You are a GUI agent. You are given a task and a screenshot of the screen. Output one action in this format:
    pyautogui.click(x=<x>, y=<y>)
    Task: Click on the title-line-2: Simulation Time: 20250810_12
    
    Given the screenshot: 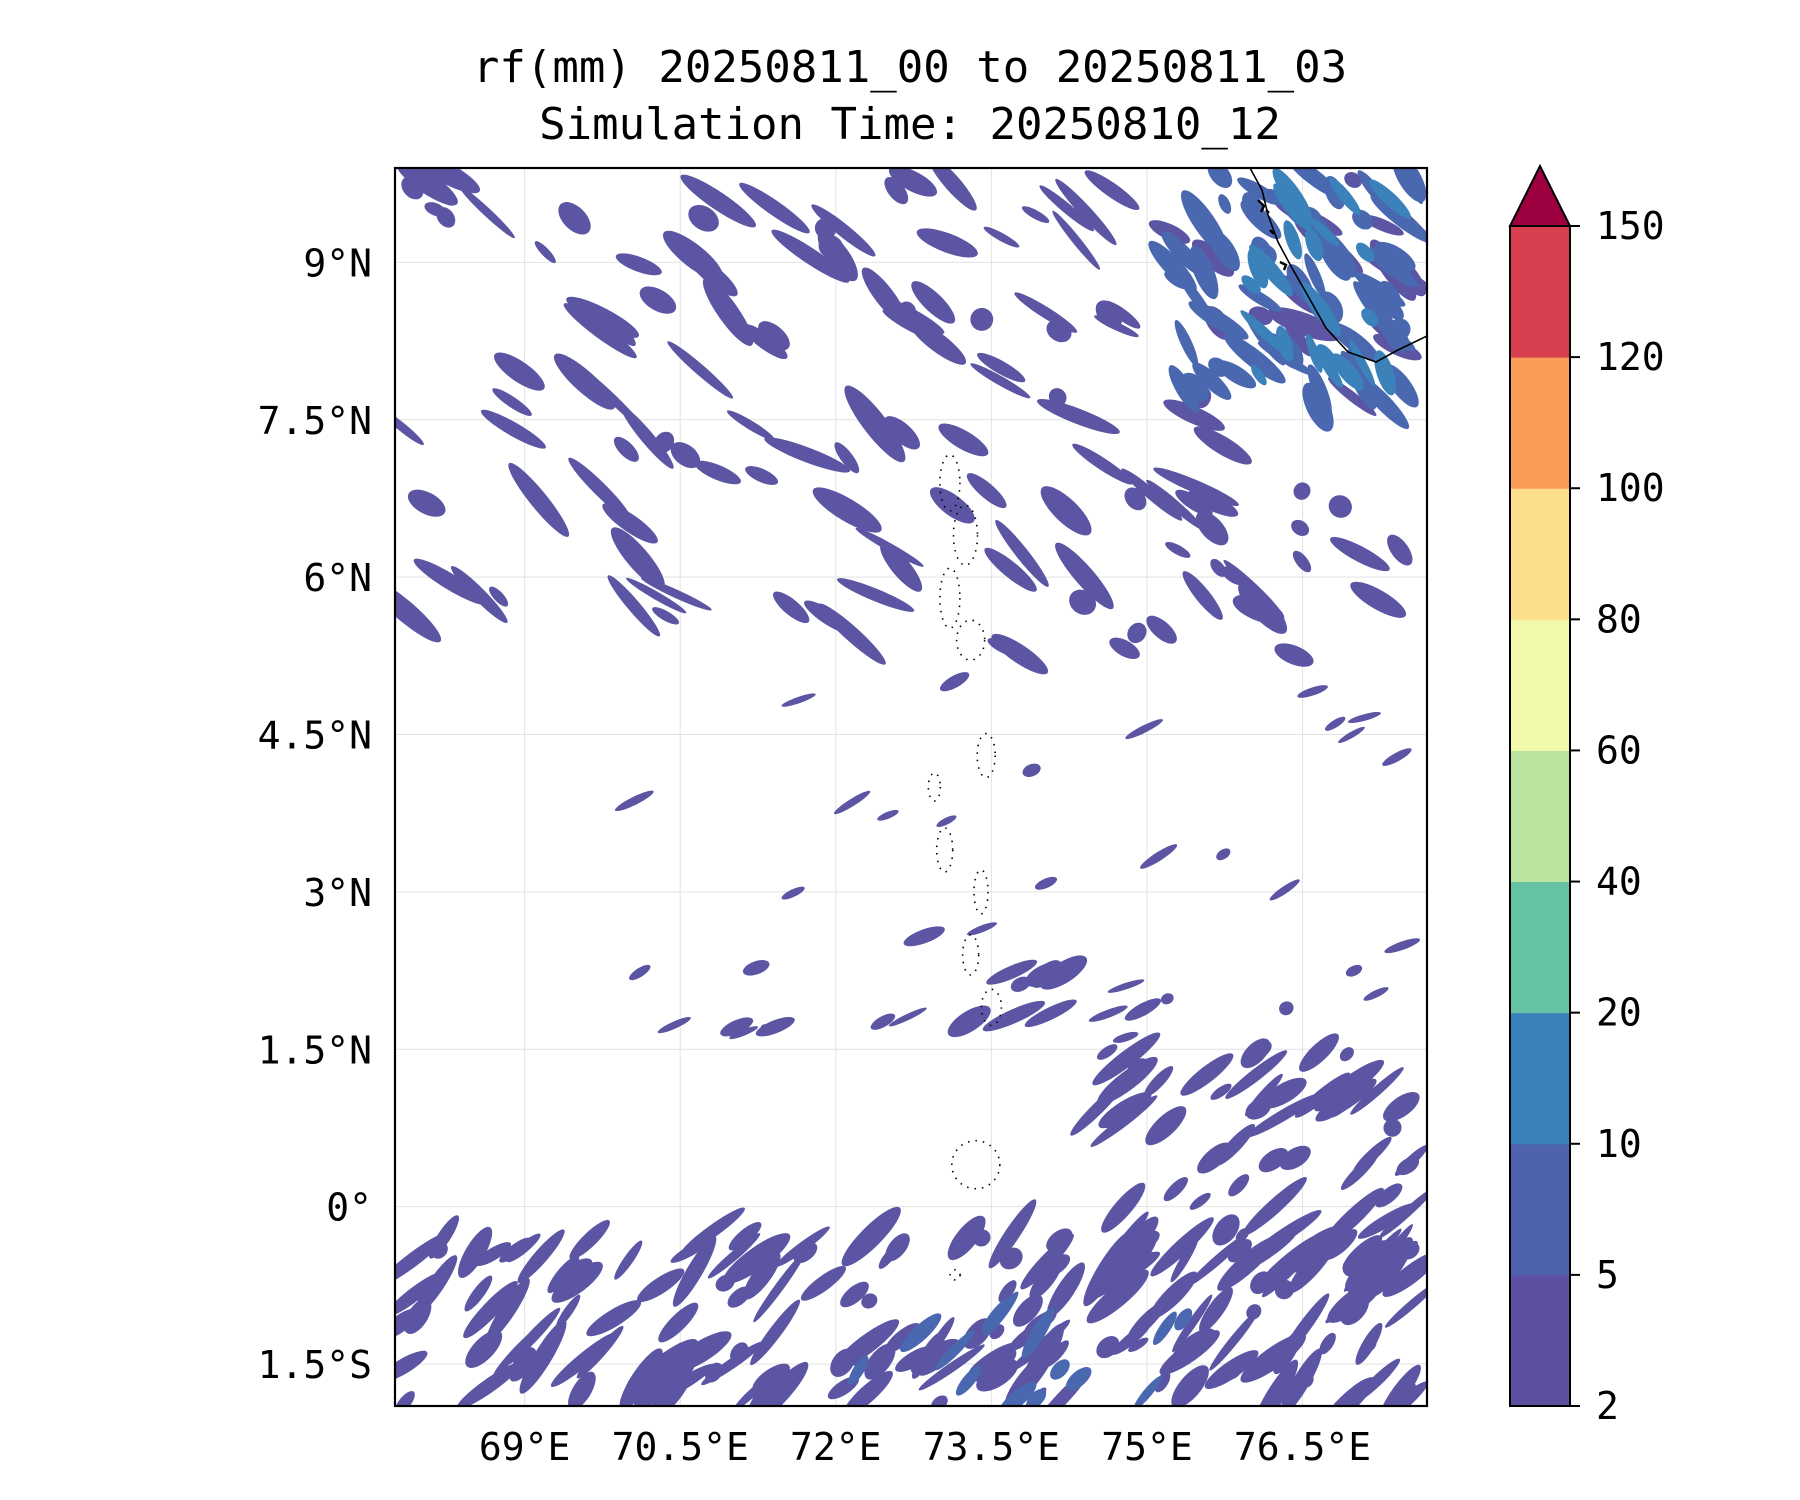 What is the action you would take?
    pyautogui.click(x=910, y=124)
    